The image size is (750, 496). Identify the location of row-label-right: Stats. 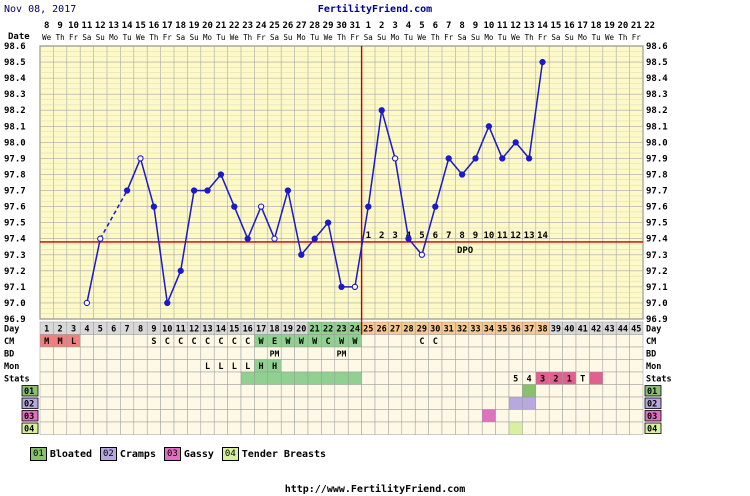
(659, 380).